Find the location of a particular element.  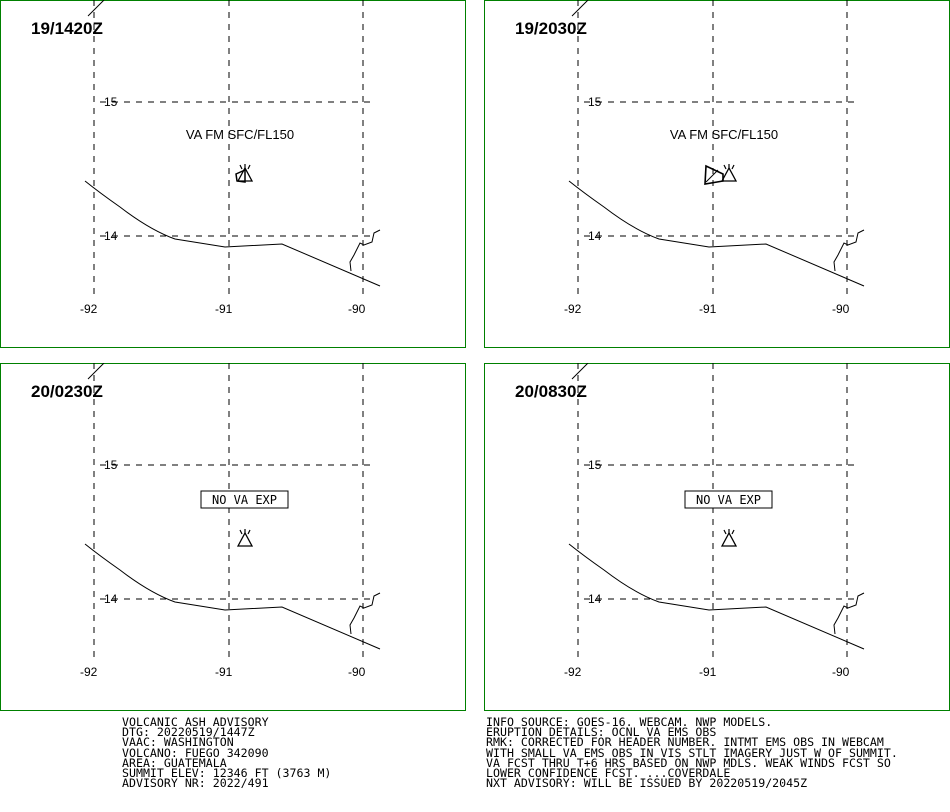

advisory-header-line-3: VAAC: WASHINGTON is located at coordinates (178, 742).